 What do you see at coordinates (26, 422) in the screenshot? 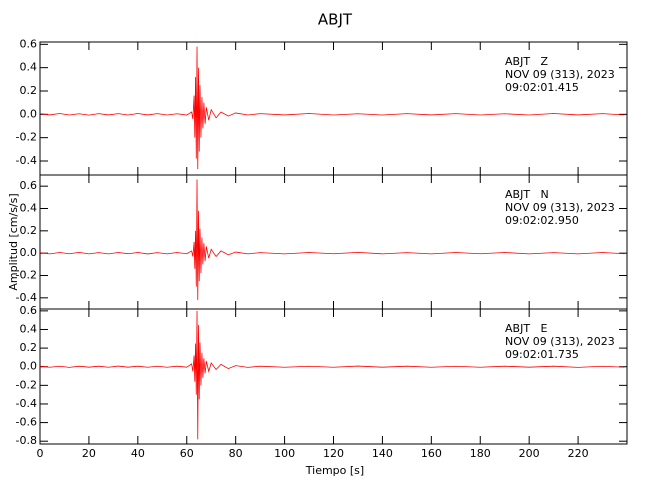
I see `y-tick-label: -0.6` at bounding box center [26, 422].